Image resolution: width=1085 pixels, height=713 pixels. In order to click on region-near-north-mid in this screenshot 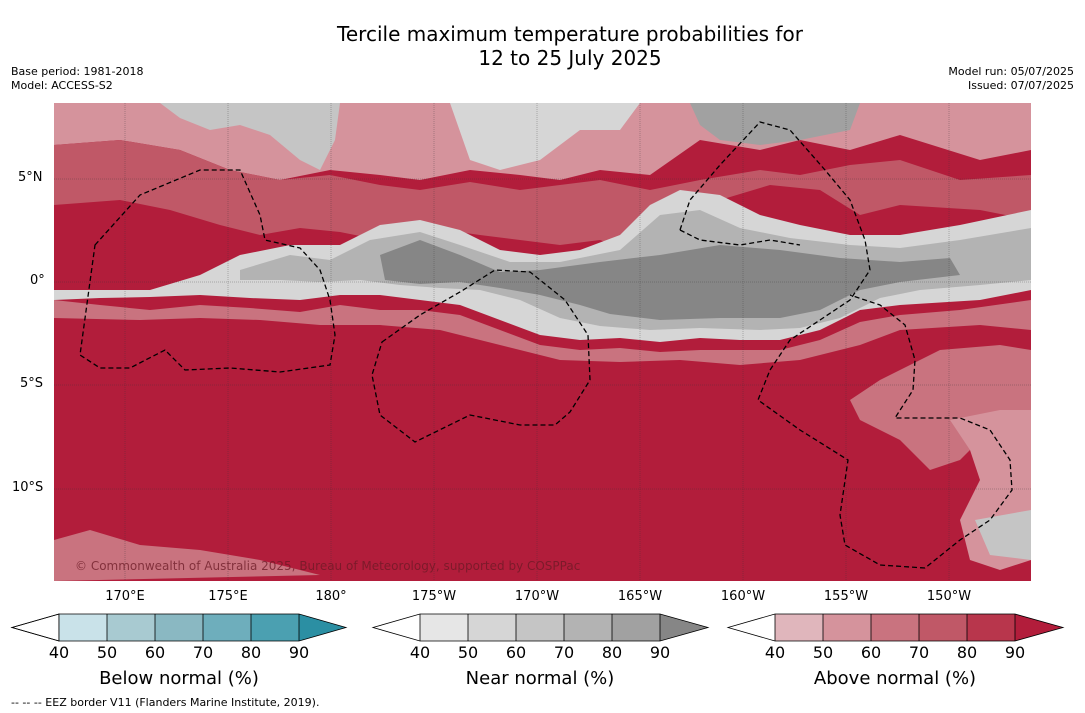, I will do `click(545, 136)`.